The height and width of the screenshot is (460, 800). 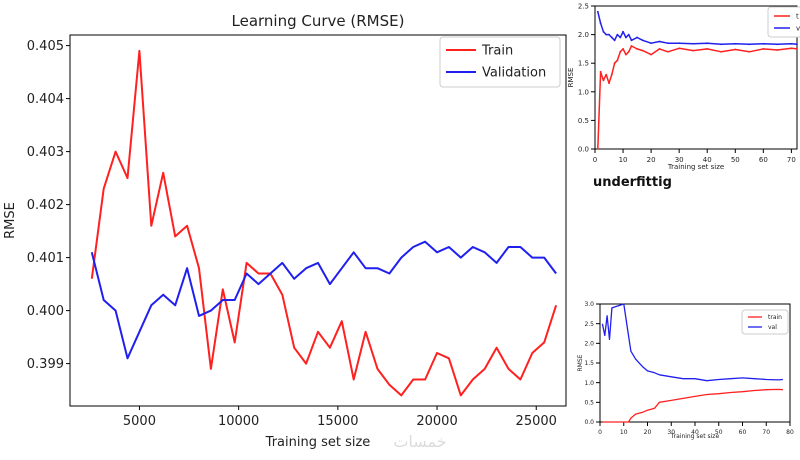 What do you see at coordinates (45, 99) in the screenshot?
I see `y-tick-label: 0.404` at bounding box center [45, 99].